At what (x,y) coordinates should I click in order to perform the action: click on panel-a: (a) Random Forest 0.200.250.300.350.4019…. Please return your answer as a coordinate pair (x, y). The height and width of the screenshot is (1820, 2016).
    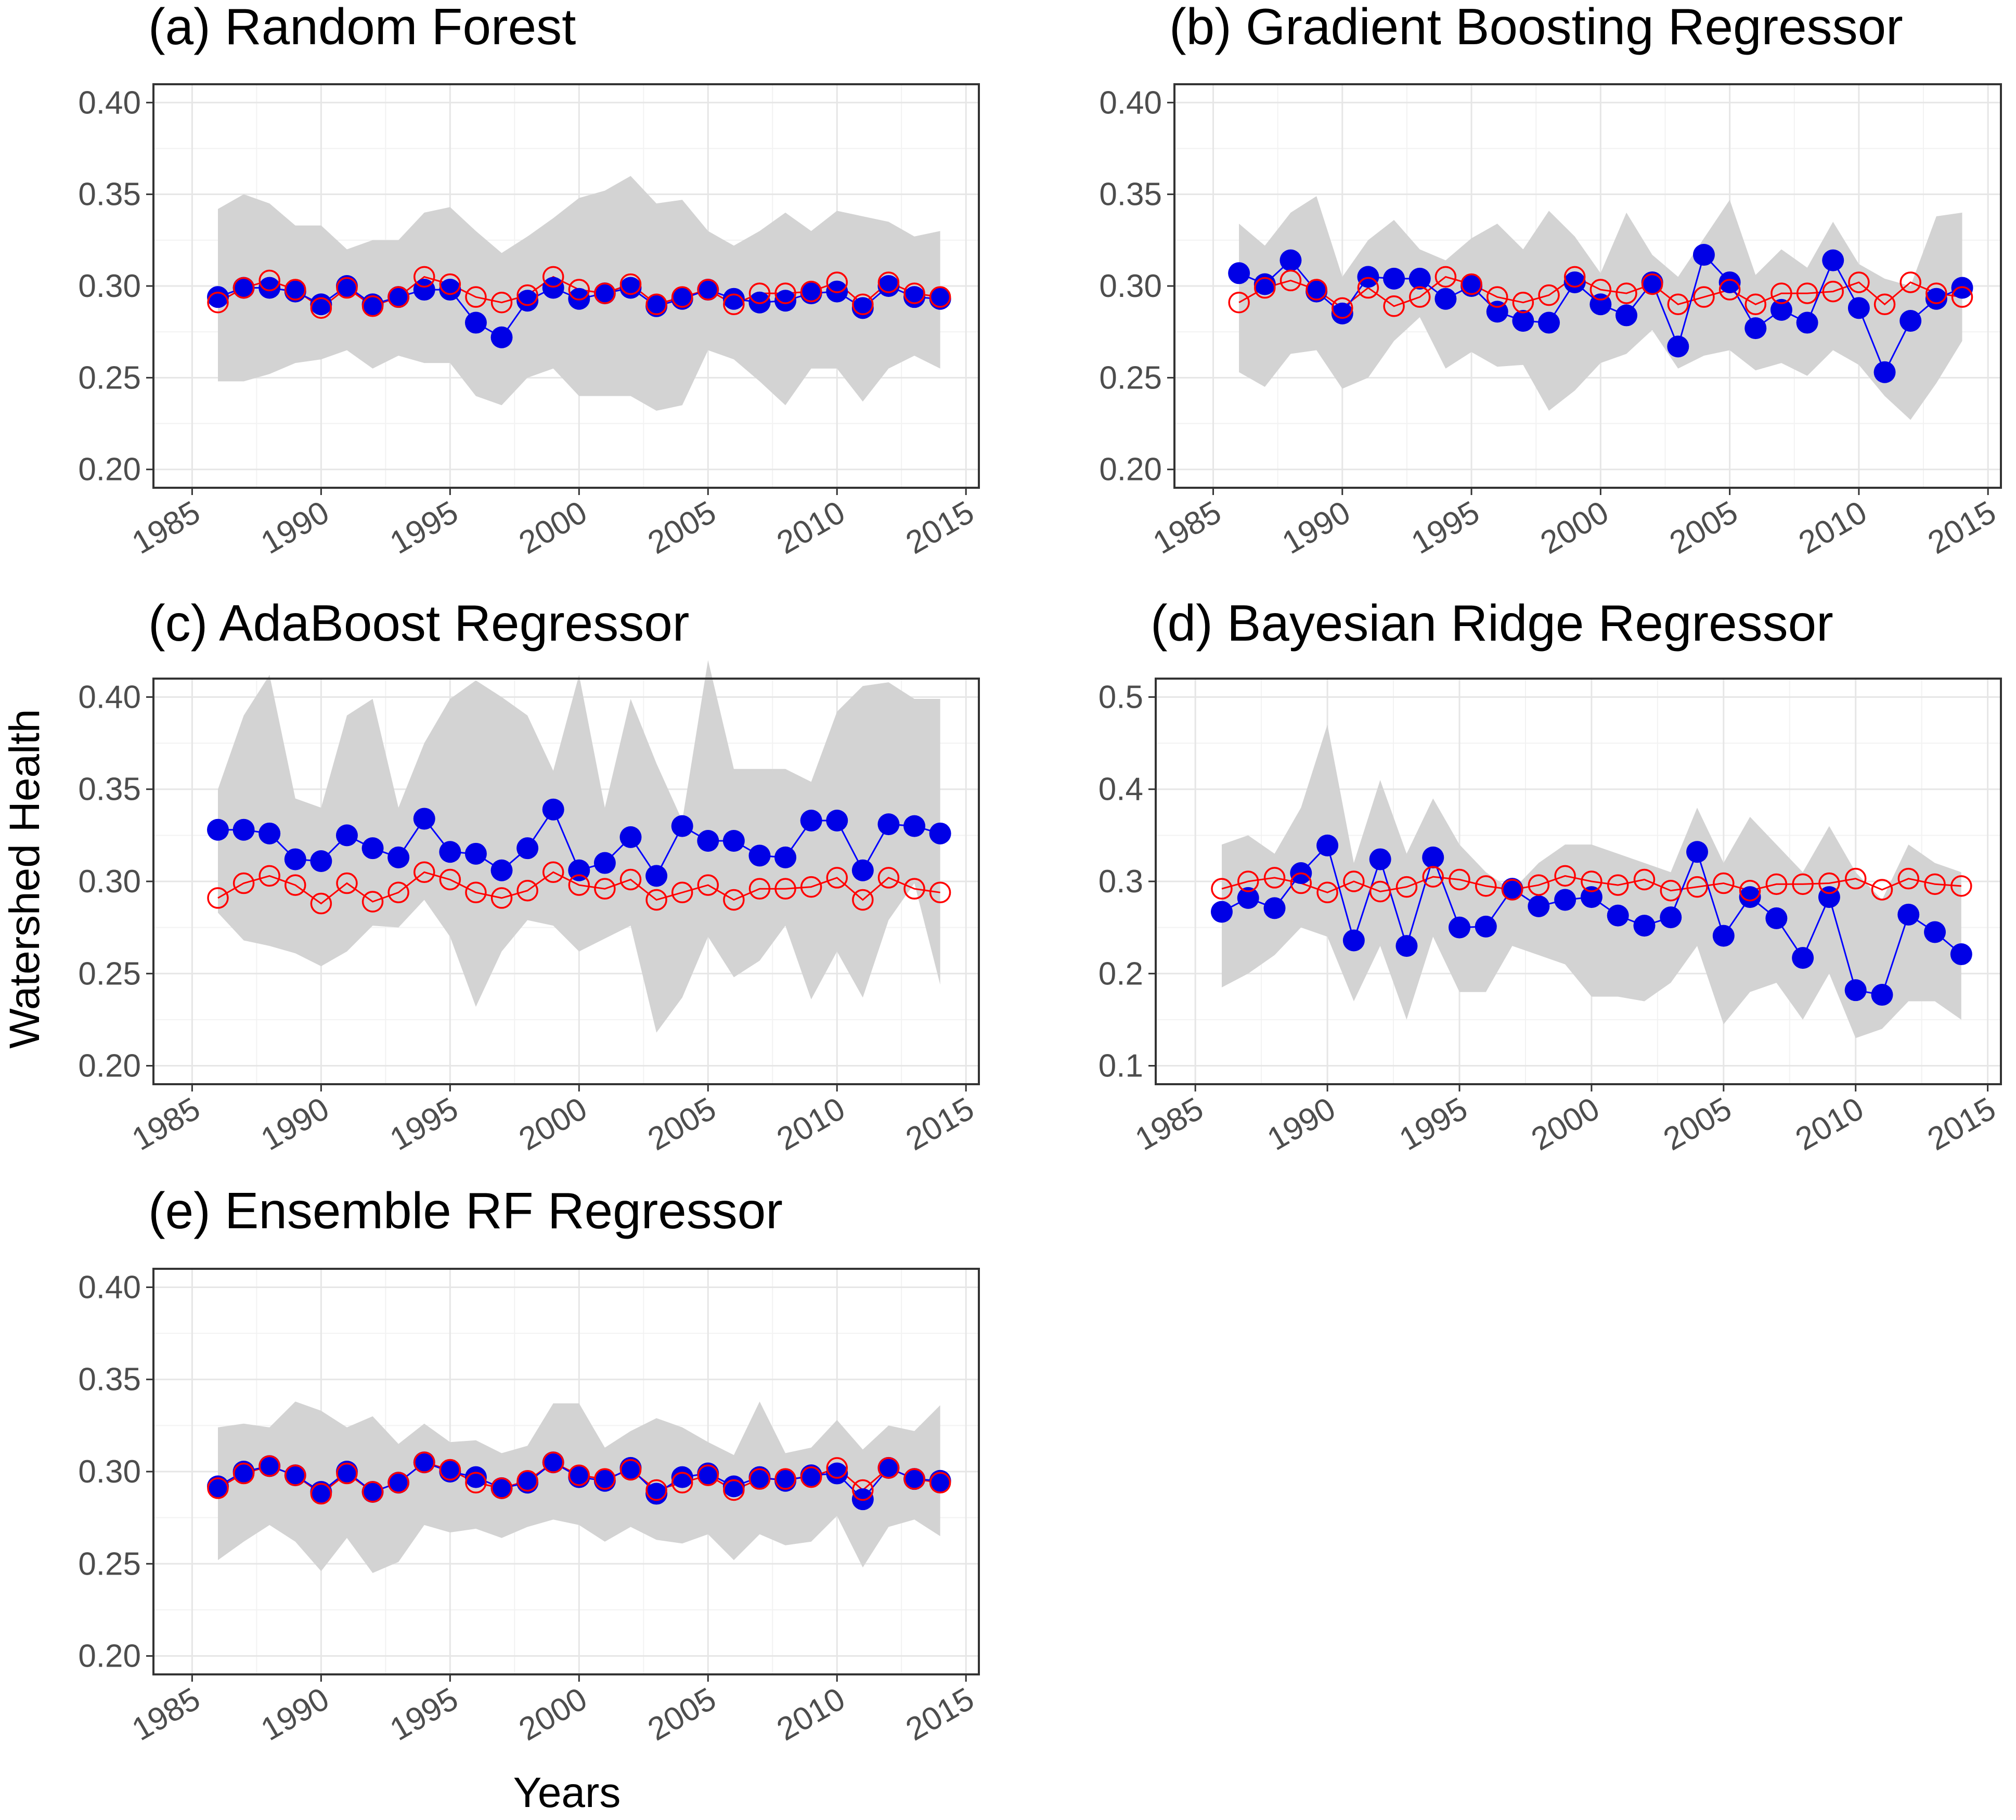
    Looking at the image, I should click on (529, 280).